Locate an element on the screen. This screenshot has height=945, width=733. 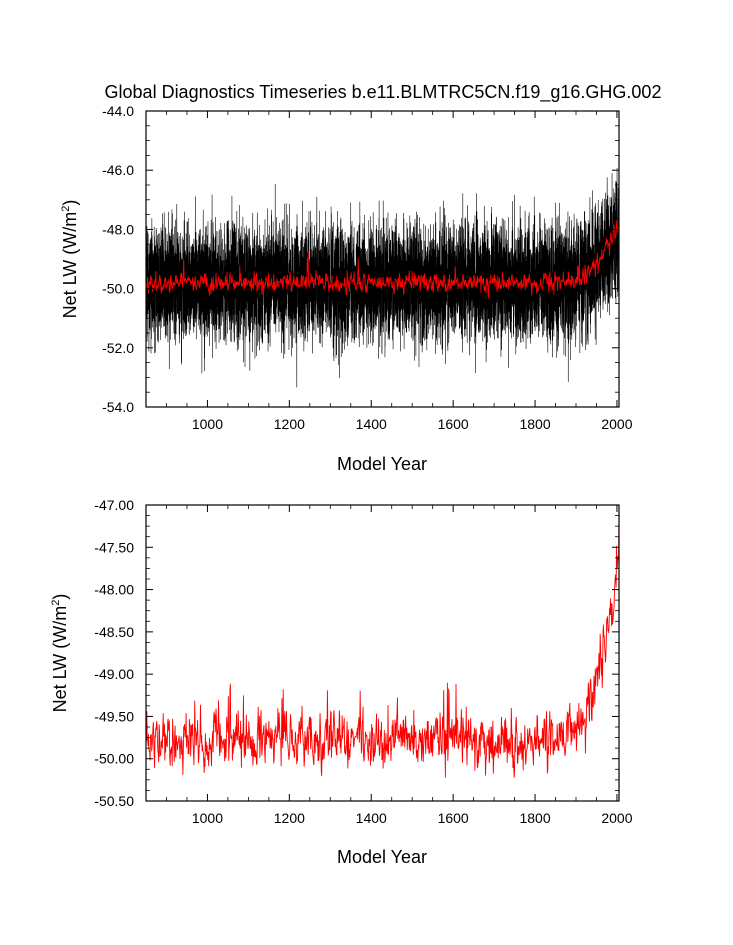
bottom-y-tick-label: -49.00 is located at coordinates (114, 674).